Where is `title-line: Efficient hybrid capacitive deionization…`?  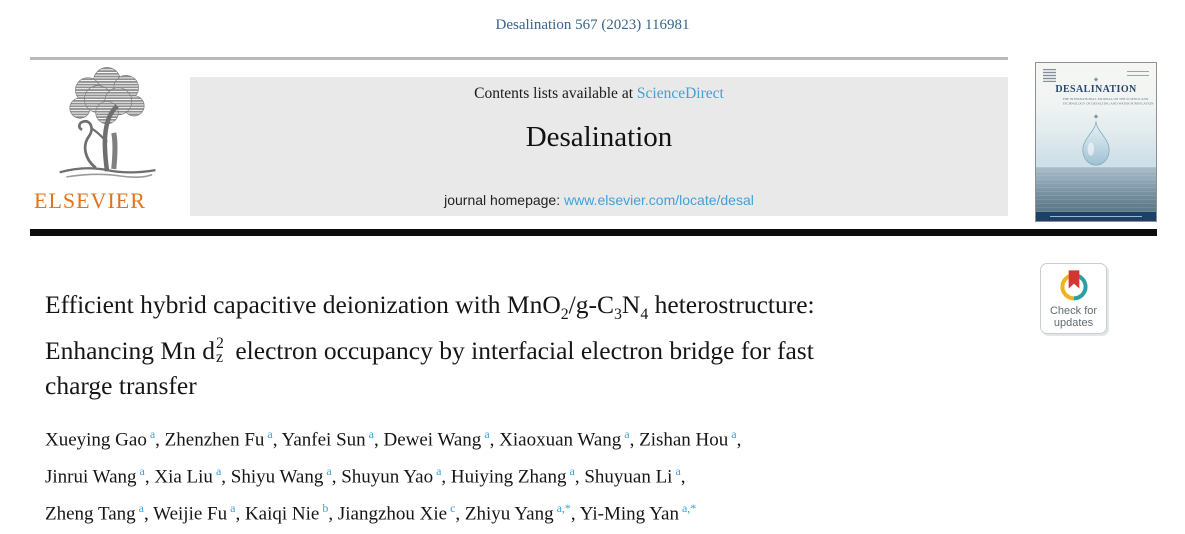 title-line: Efficient hybrid capacitive deionization… is located at coordinates (535, 310).